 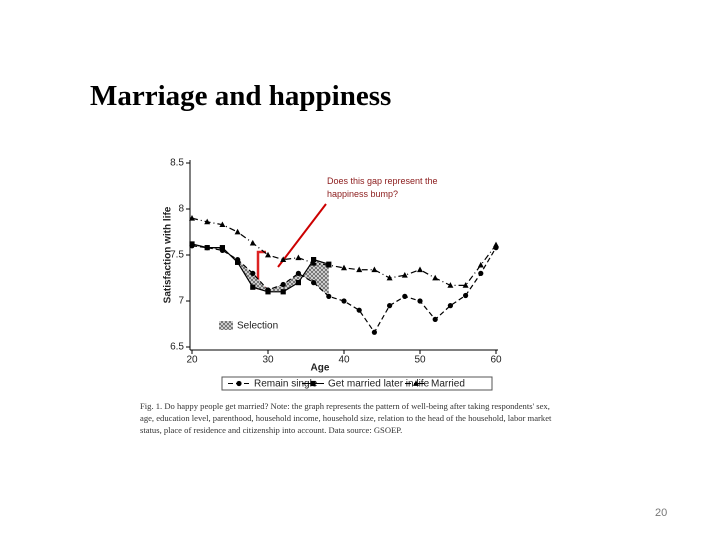 I want to click on x-tick-label: 60, so click(x=496, y=360).